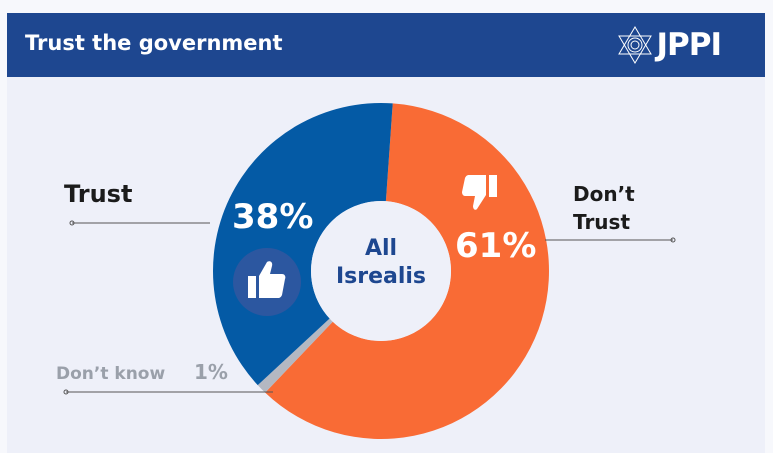  I want to click on center-label-line2: Isrealis, so click(381, 276).